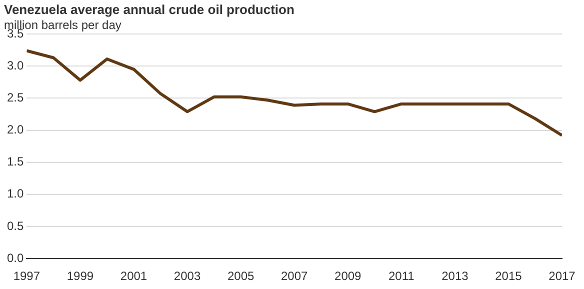 The height and width of the screenshot is (289, 584). What do you see at coordinates (15, 193) in the screenshot?
I see `y-tick-label: 1.0` at bounding box center [15, 193].